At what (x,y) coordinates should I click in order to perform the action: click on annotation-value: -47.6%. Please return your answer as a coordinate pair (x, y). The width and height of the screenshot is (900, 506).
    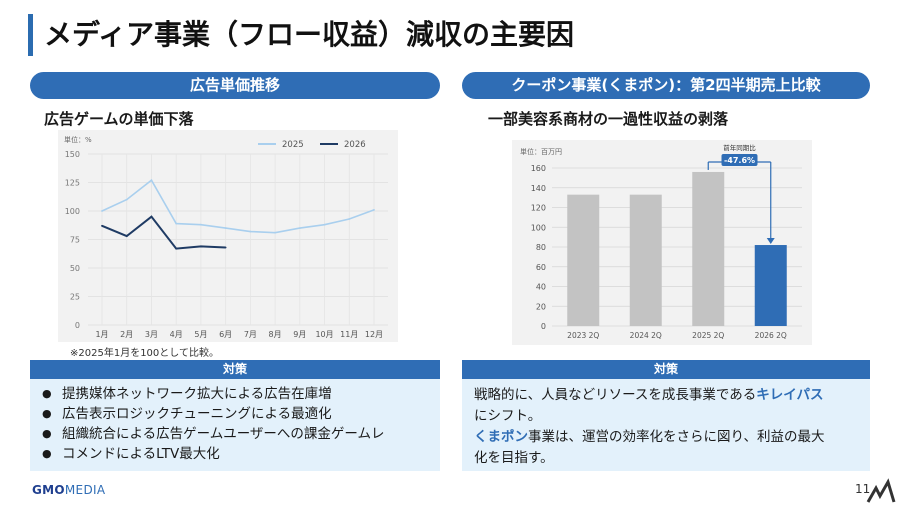
    Looking at the image, I should click on (739, 160).